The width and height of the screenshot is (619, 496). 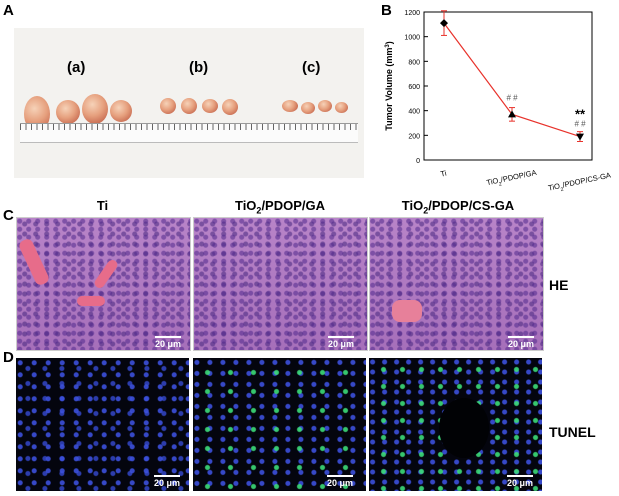 What do you see at coordinates (426, 210) in the screenshot?
I see `column-title-tio2-pdop-cs-ga-subscript: 2` at bounding box center [426, 210].